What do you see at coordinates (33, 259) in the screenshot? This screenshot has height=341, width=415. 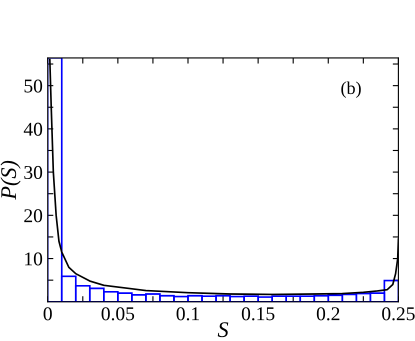 I see `y-tick-label: 10` at bounding box center [33, 259].